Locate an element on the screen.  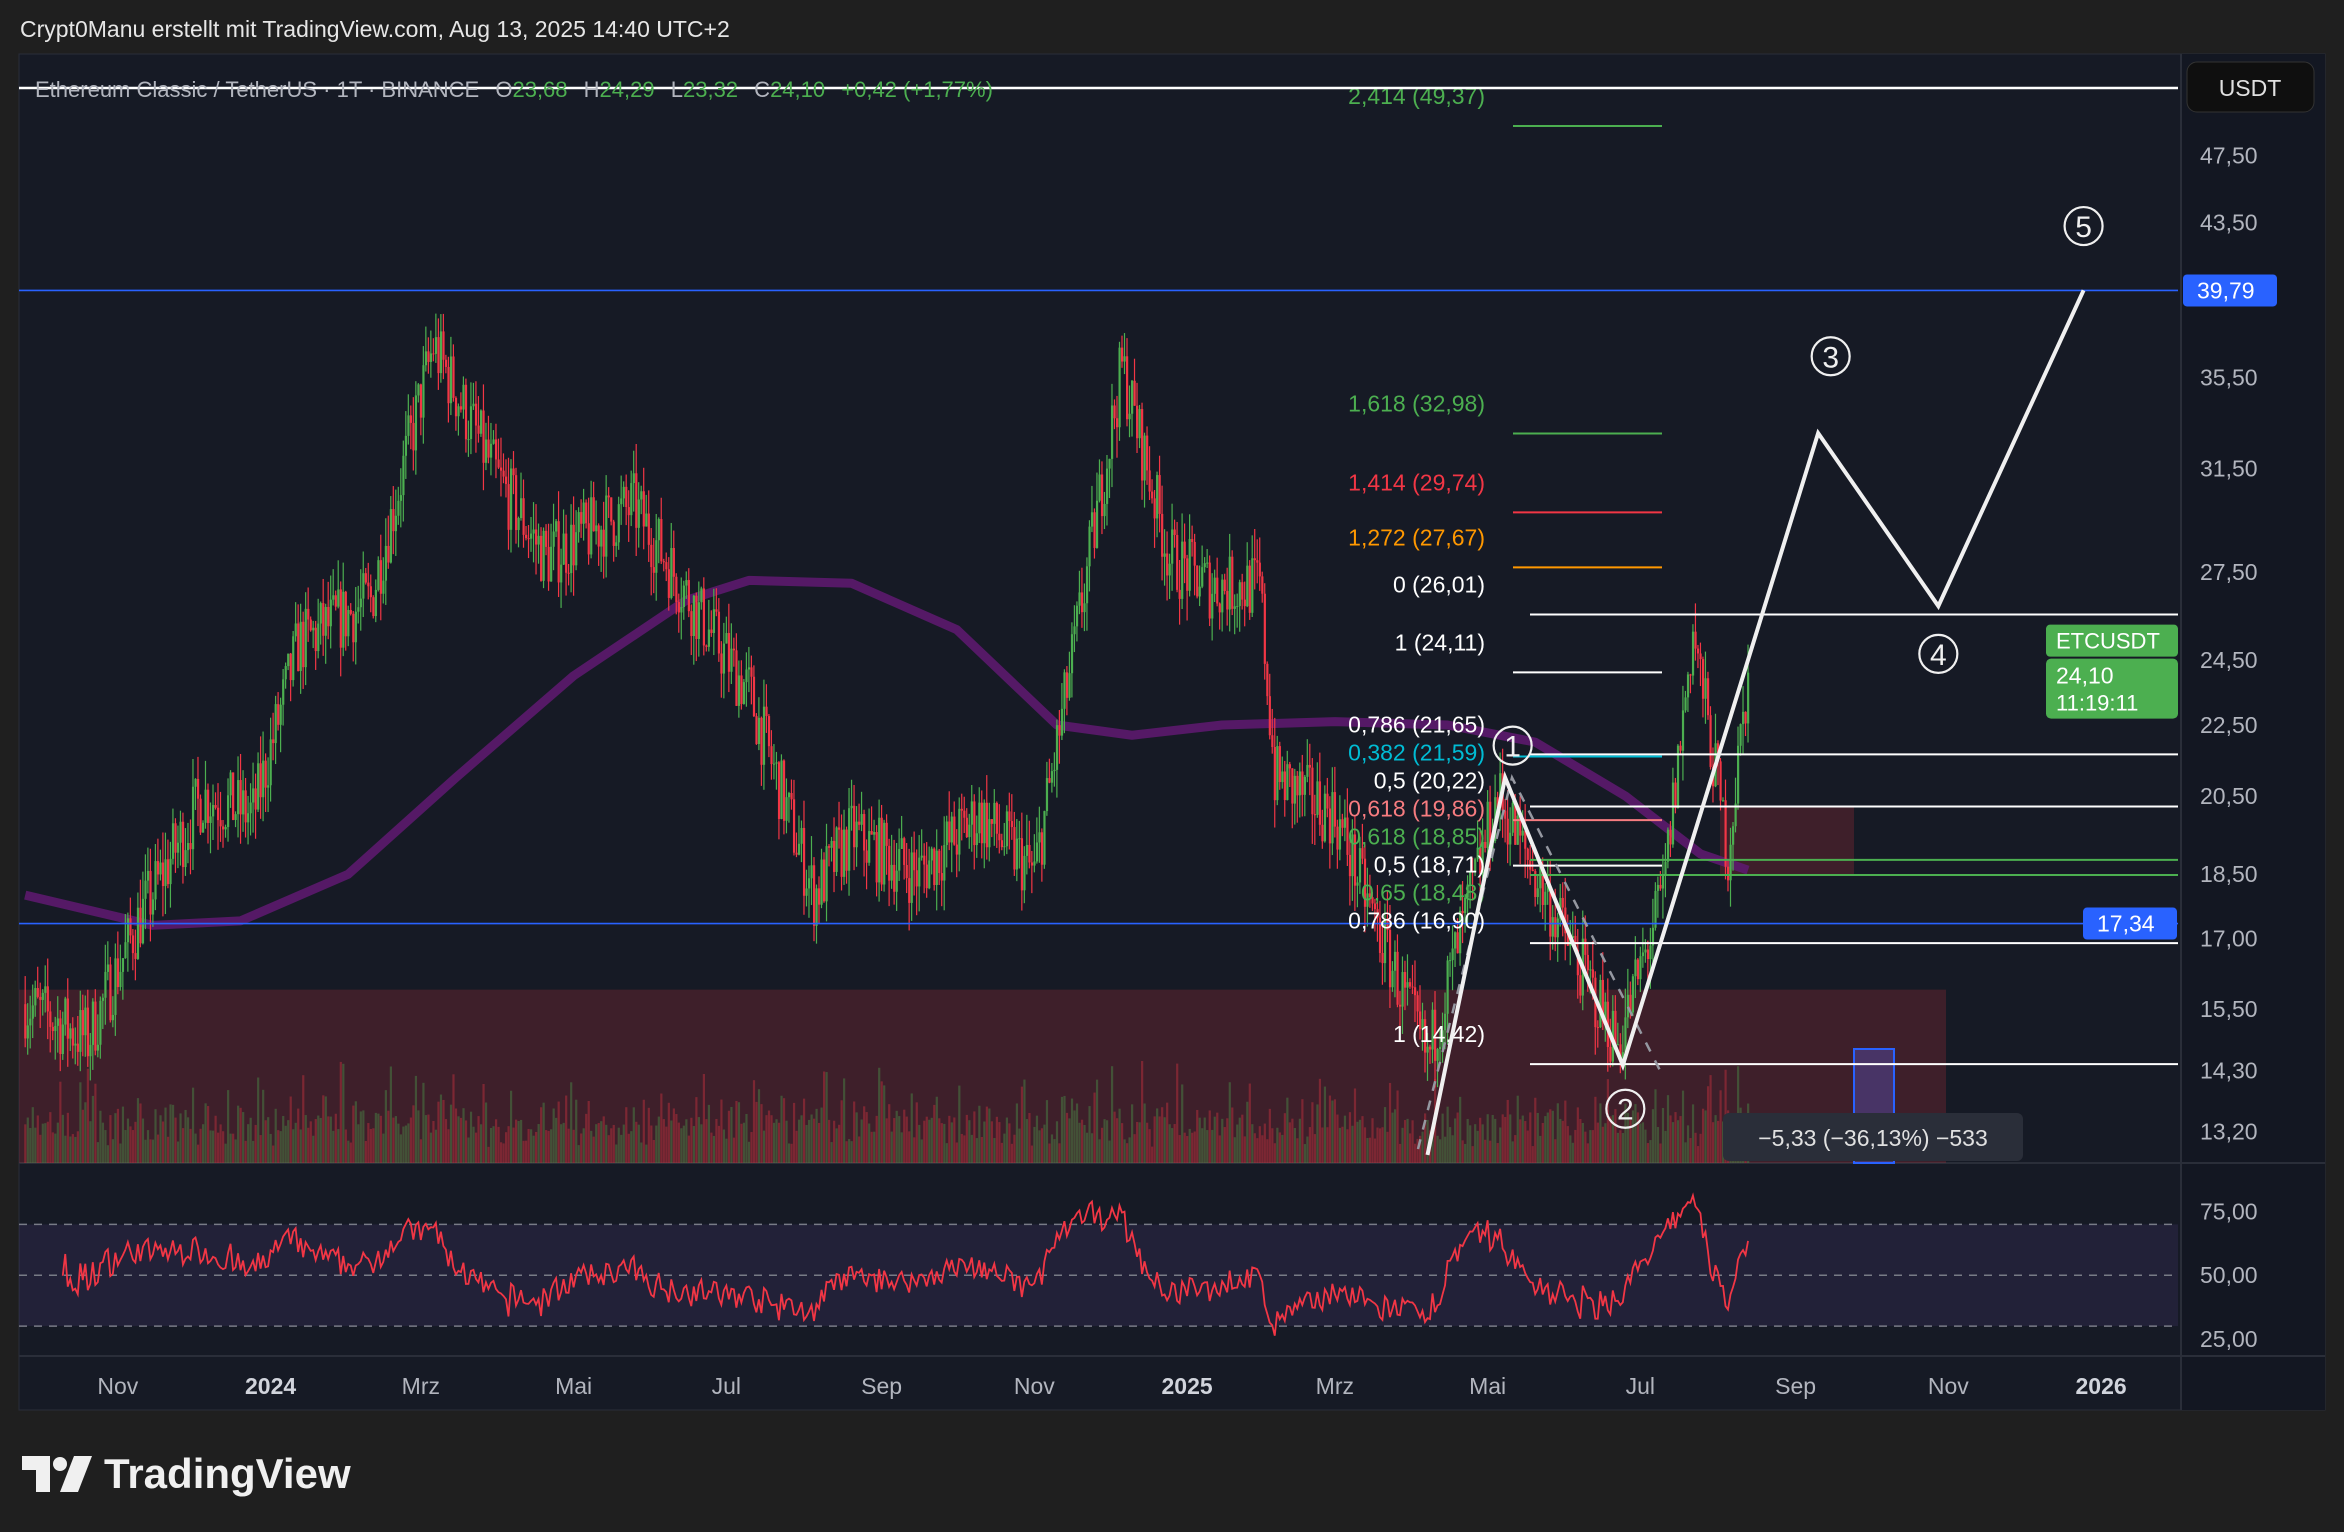
wave-label-5: 5 is located at coordinates (2083, 227).